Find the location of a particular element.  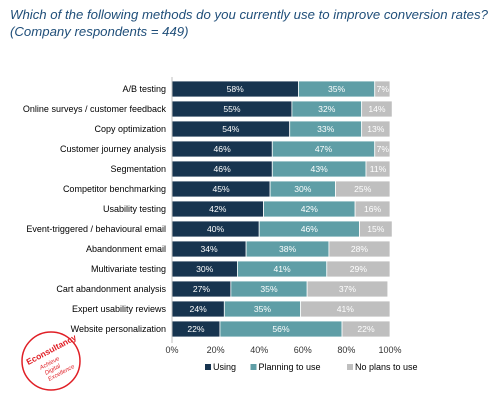

bar-value-label: 28% is located at coordinates (360, 249).